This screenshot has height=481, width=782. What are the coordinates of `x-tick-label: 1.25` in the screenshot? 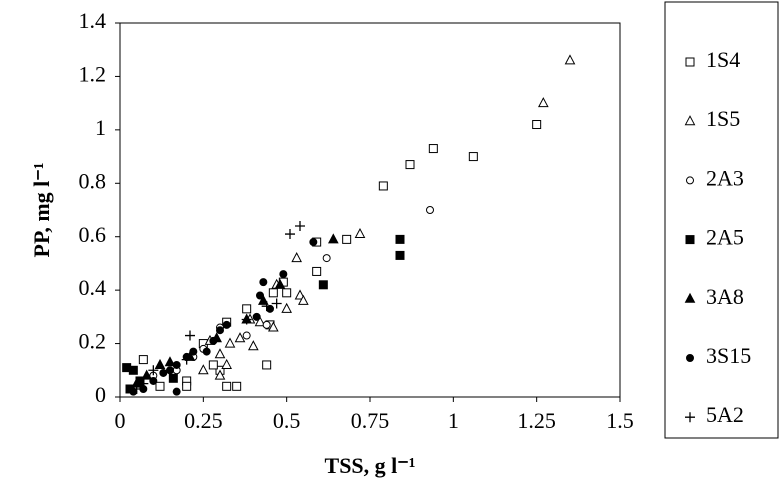 It's located at (536, 420).